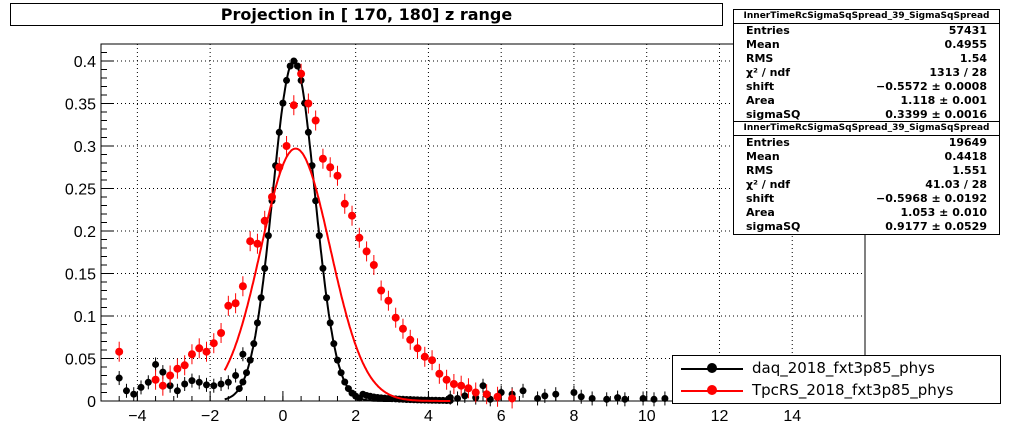 This screenshot has height=446, width=1019. Describe the element at coordinates (969, 170) in the screenshot. I see `stats-value: 1.551` at that location.